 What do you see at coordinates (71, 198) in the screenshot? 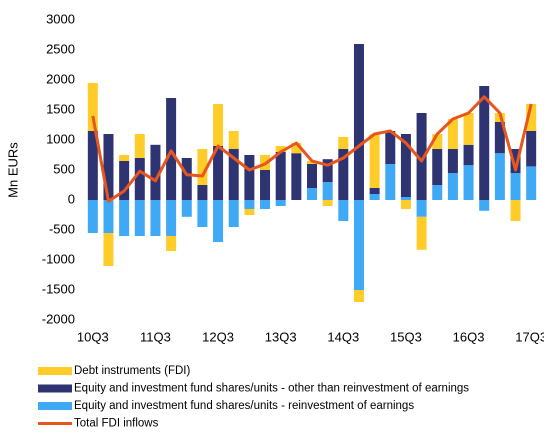
I see `y-tick-label: 0` at bounding box center [71, 198].